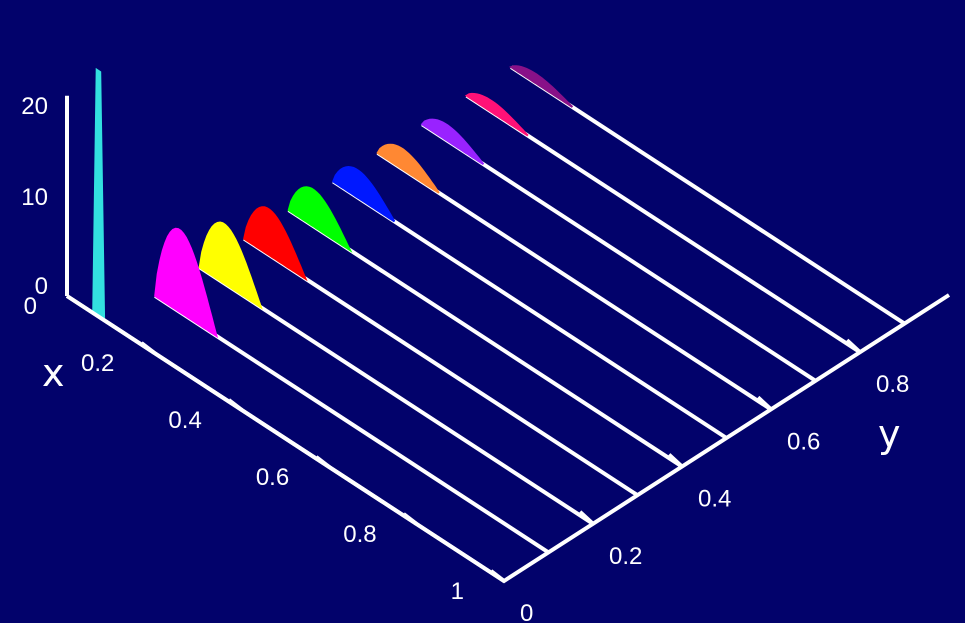 This screenshot has width=965, height=623. I want to click on y-tick-label-4: 0.8, so click(892, 384).